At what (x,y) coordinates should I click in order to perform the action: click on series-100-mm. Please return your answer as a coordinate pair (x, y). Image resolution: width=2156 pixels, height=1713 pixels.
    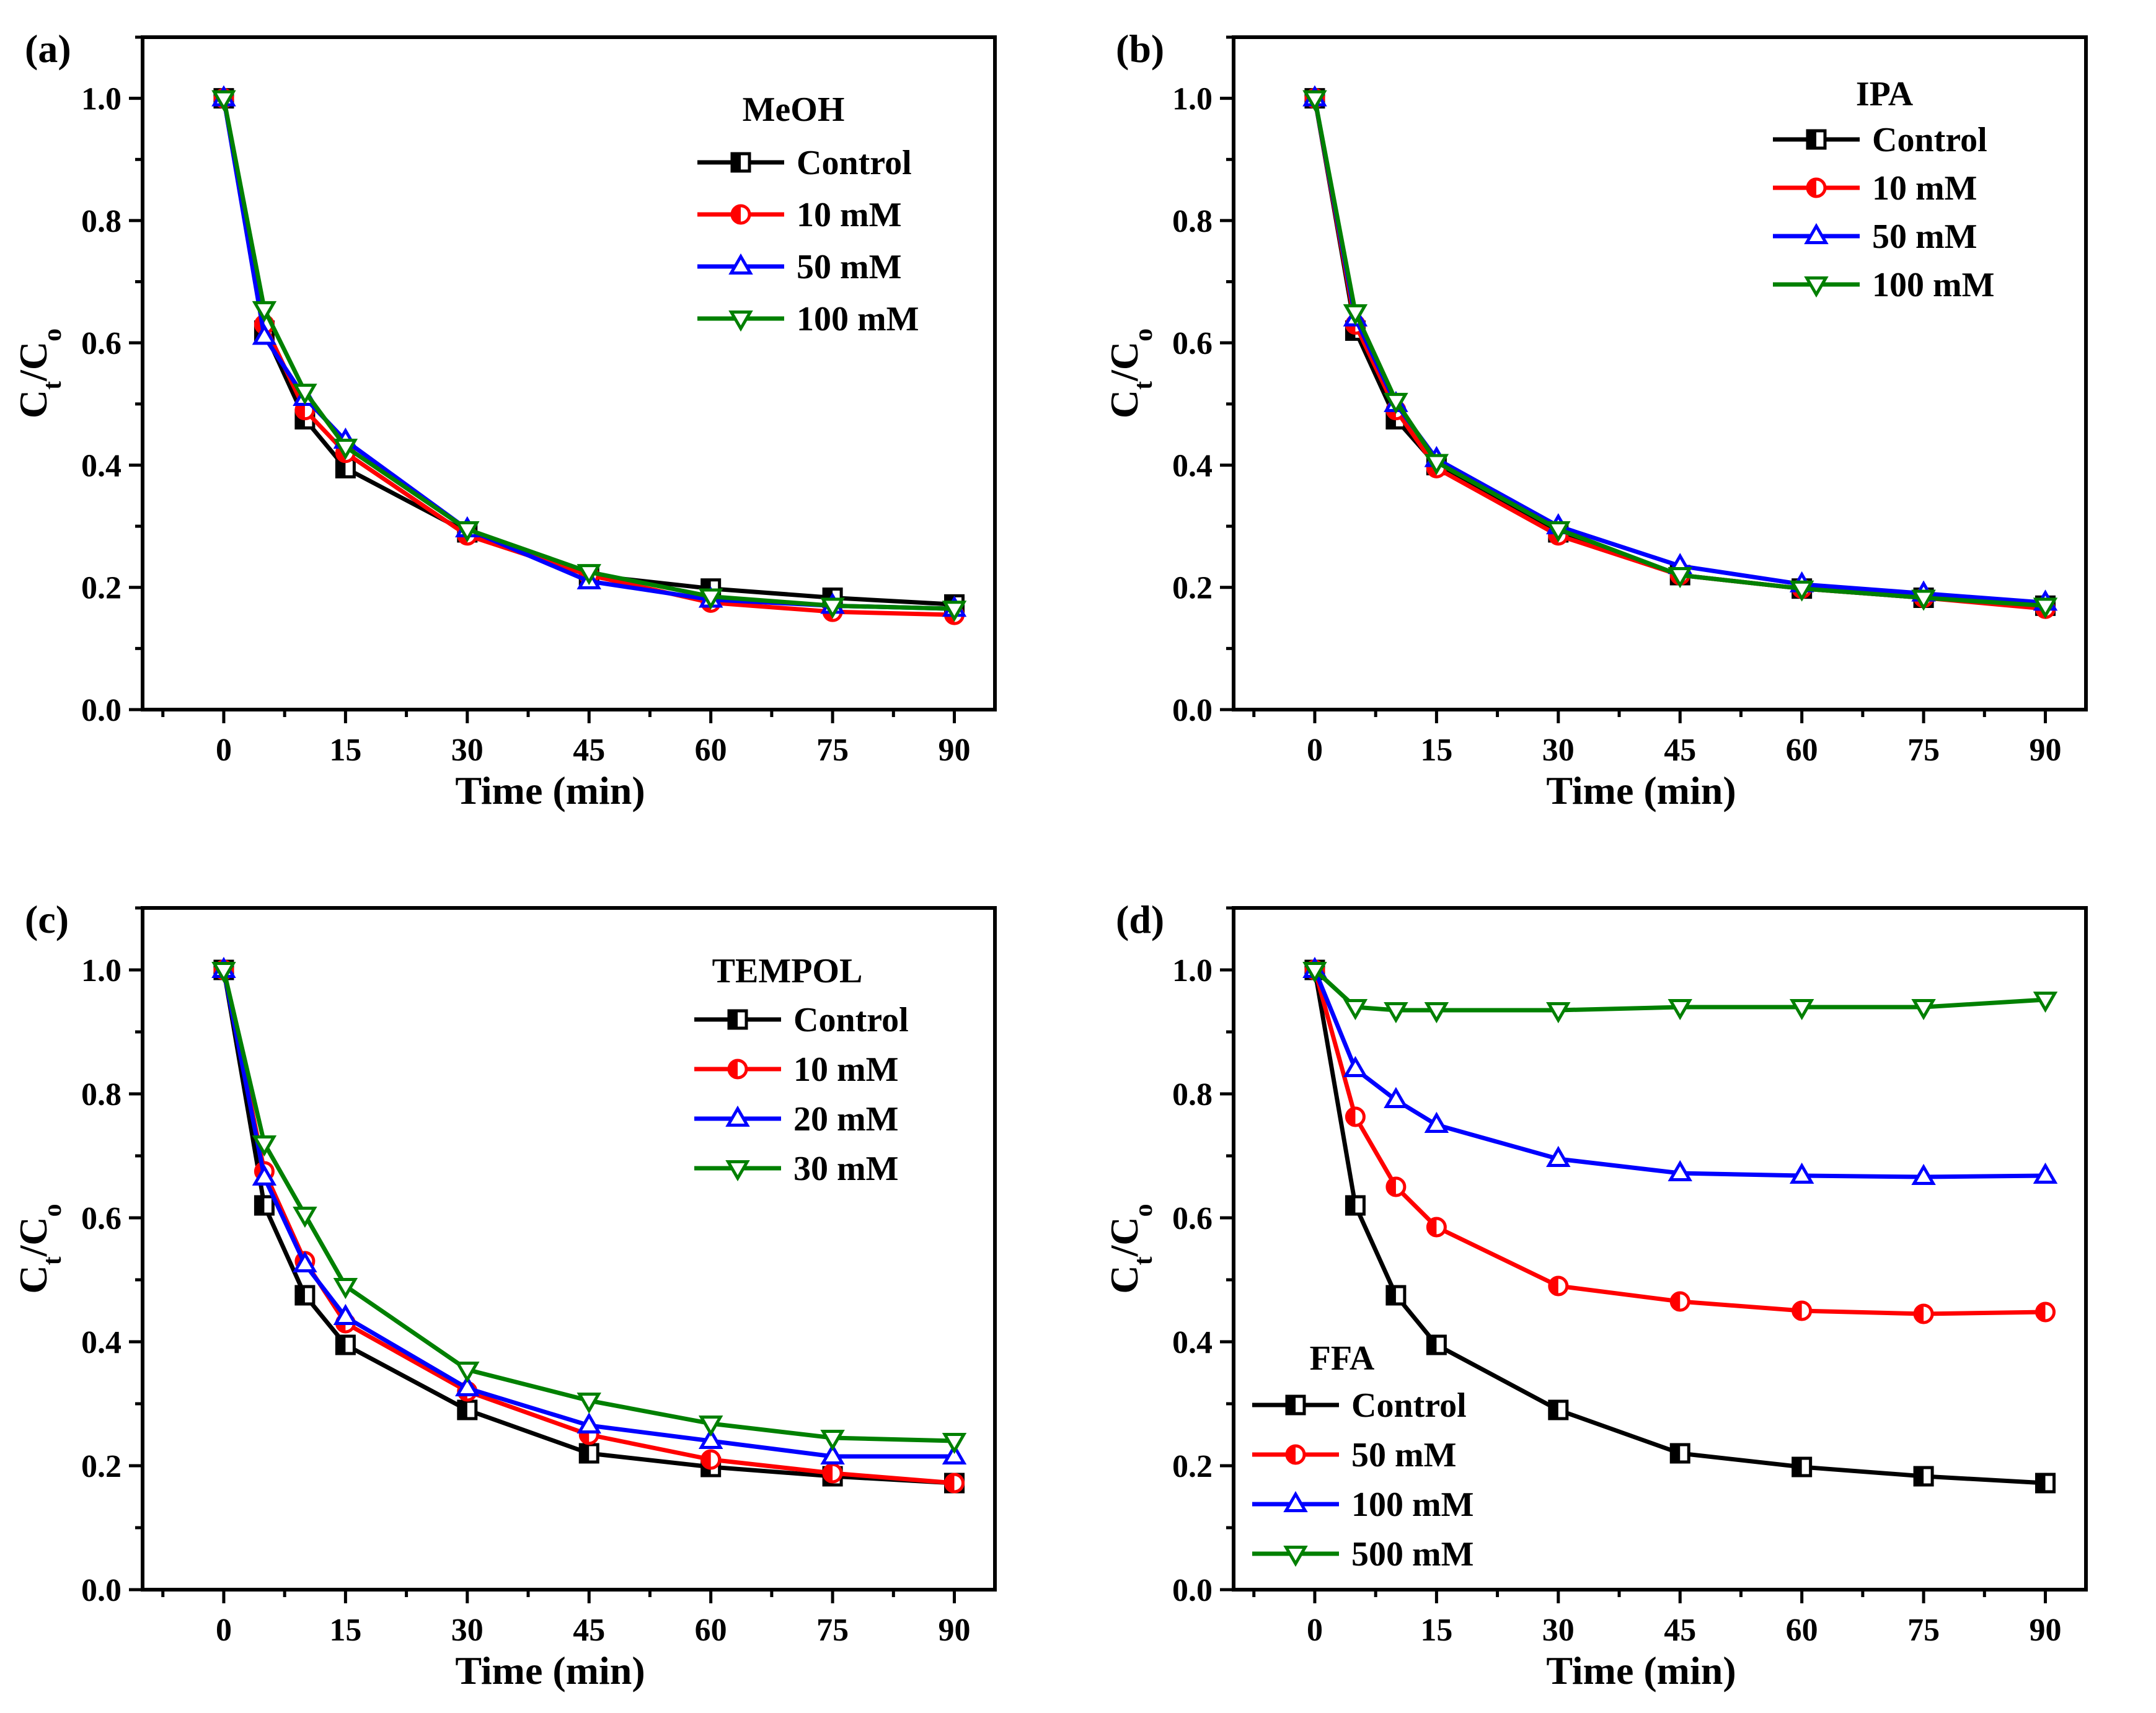
    Looking at the image, I should click on (589, 356).